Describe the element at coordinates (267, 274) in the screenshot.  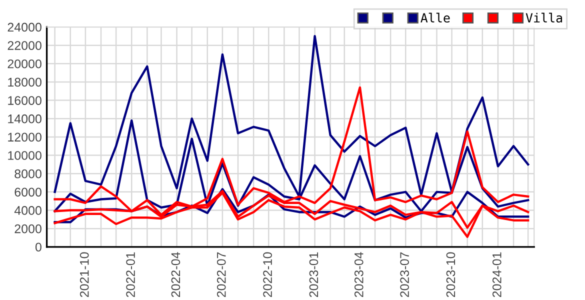
I see `x-tick-label: 2022-10` at that location.